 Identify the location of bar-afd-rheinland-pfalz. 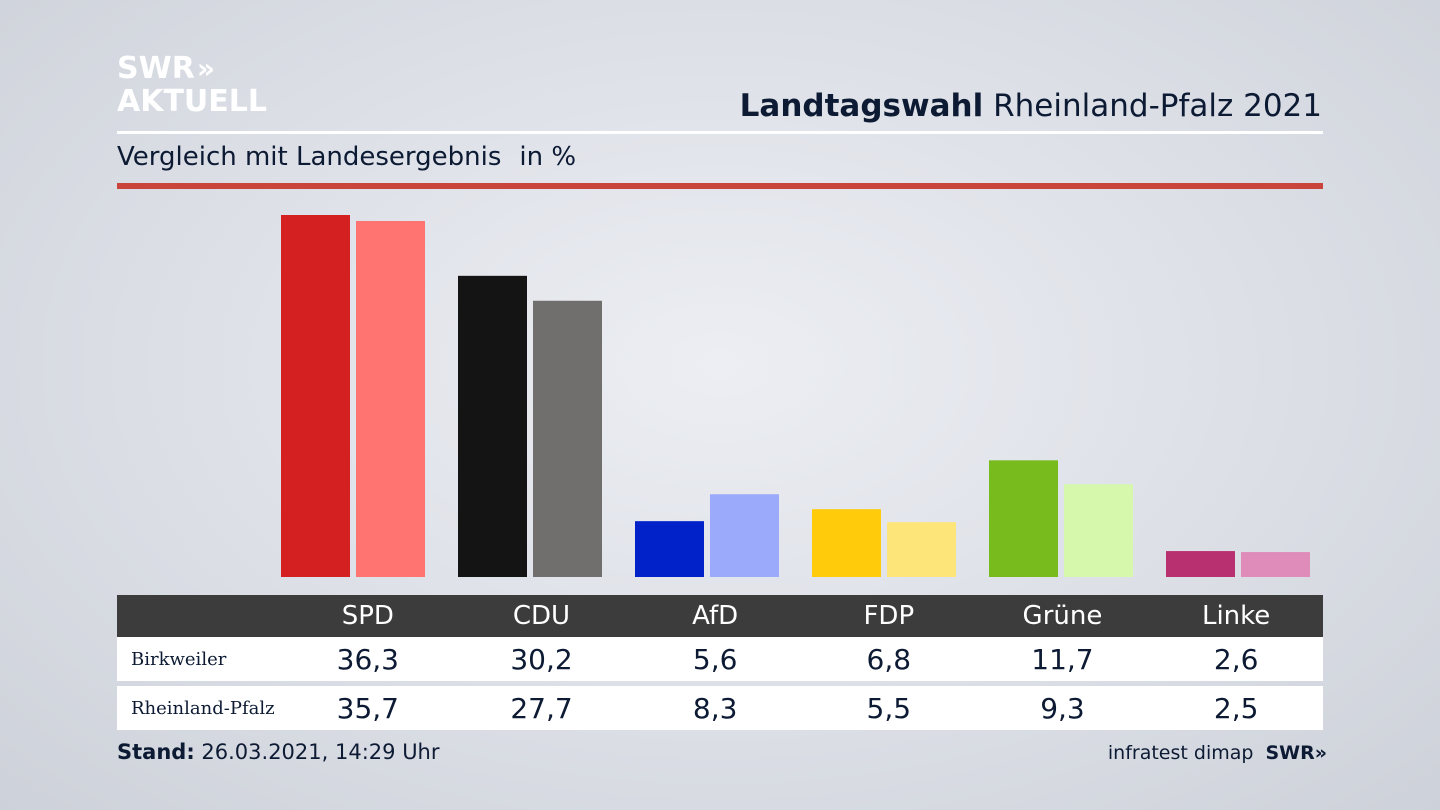
(744, 535).